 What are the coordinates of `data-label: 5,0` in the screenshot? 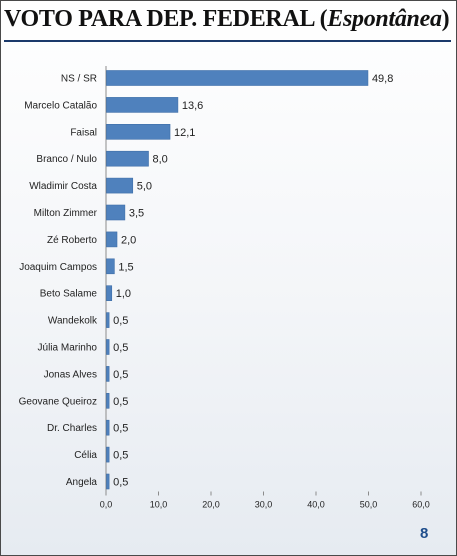 It's located at (144, 187).